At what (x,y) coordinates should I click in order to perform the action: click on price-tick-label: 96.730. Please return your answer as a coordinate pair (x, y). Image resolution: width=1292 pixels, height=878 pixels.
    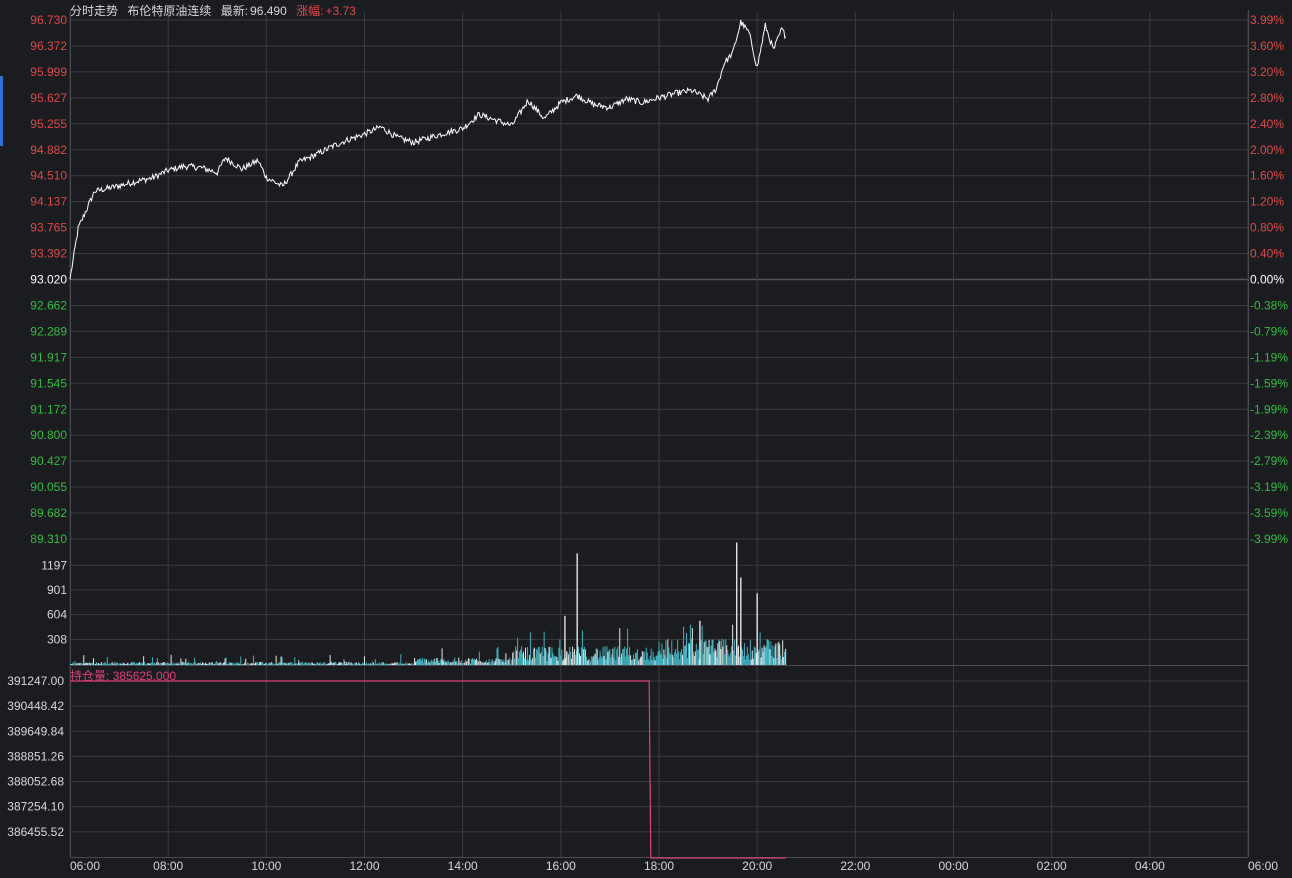
    Looking at the image, I should click on (48, 20).